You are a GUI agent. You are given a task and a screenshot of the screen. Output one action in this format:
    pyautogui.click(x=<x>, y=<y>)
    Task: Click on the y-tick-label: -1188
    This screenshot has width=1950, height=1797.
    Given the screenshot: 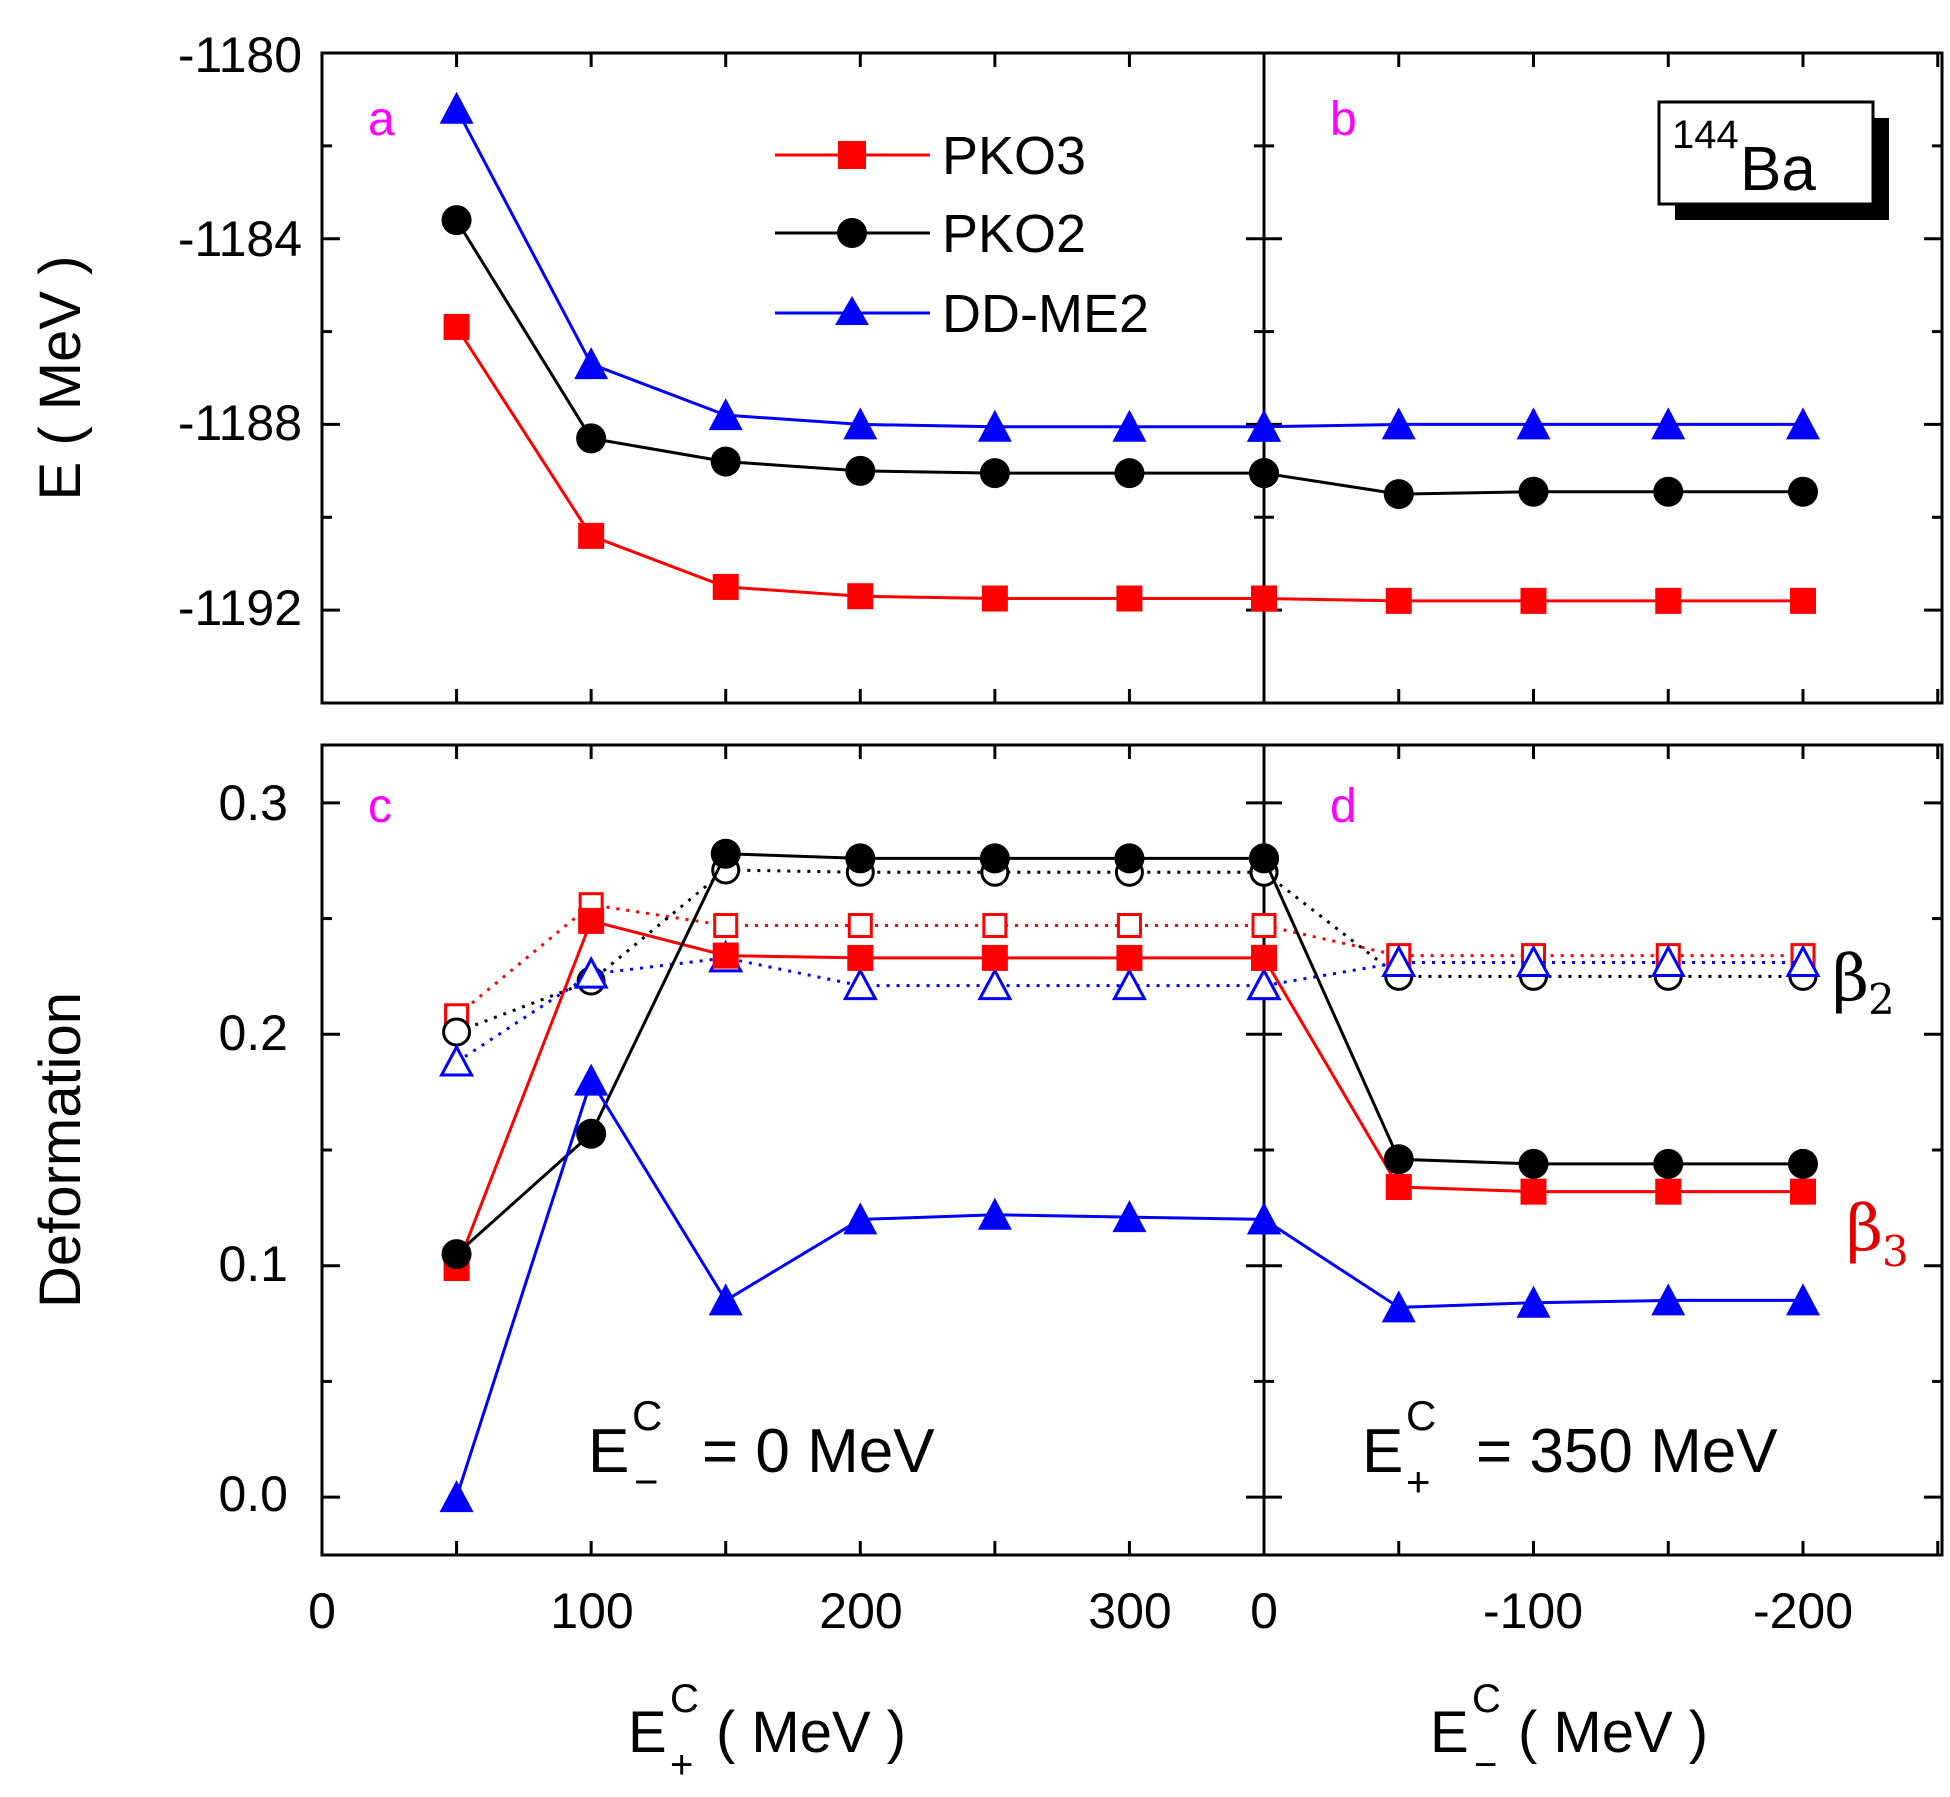 What is the action you would take?
    pyautogui.click(x=240, y=423)
    